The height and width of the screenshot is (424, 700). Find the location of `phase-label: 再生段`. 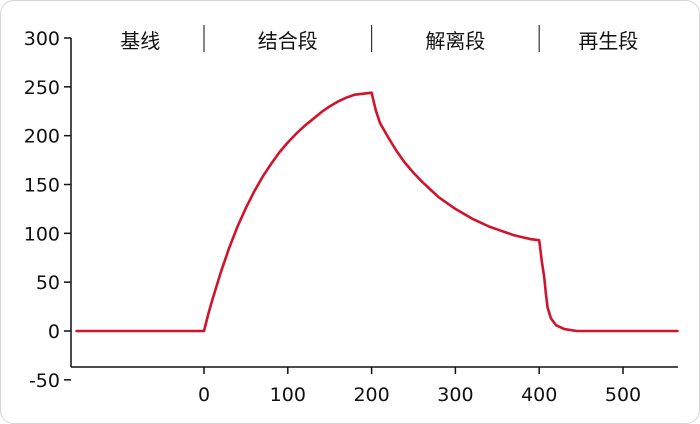

phase-label: 再生段 is located at coordinates (608, 41).